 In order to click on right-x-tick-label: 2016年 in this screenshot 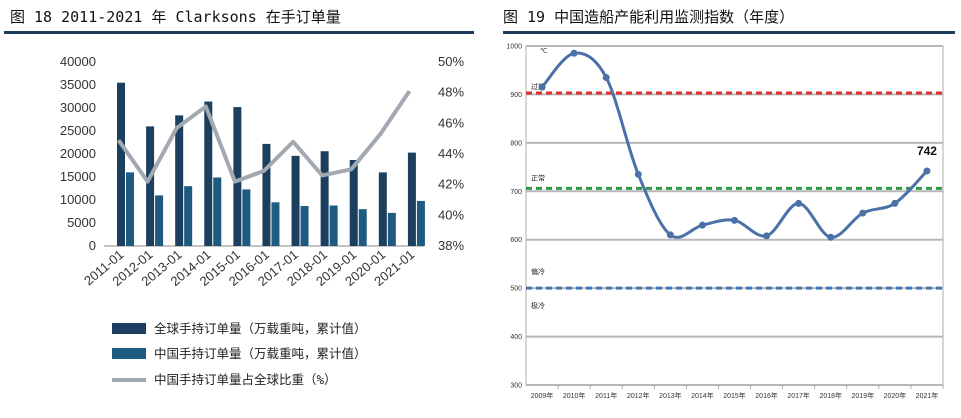, I will do `click(766, 395)`.